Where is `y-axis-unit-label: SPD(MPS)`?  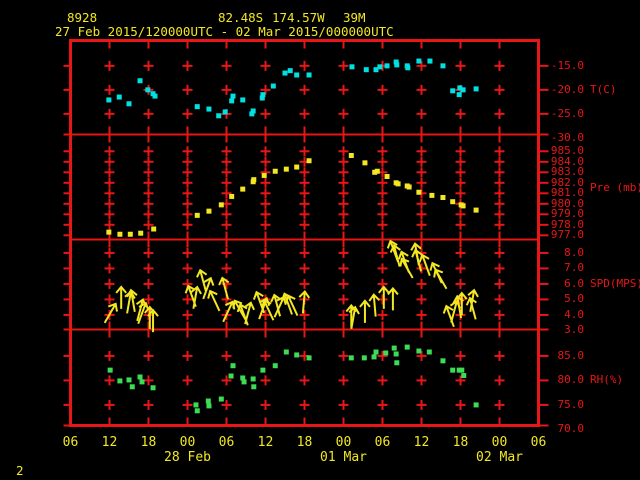
y-axis-unit-label: SPD(MPS) is located at coordinates (615, 283).